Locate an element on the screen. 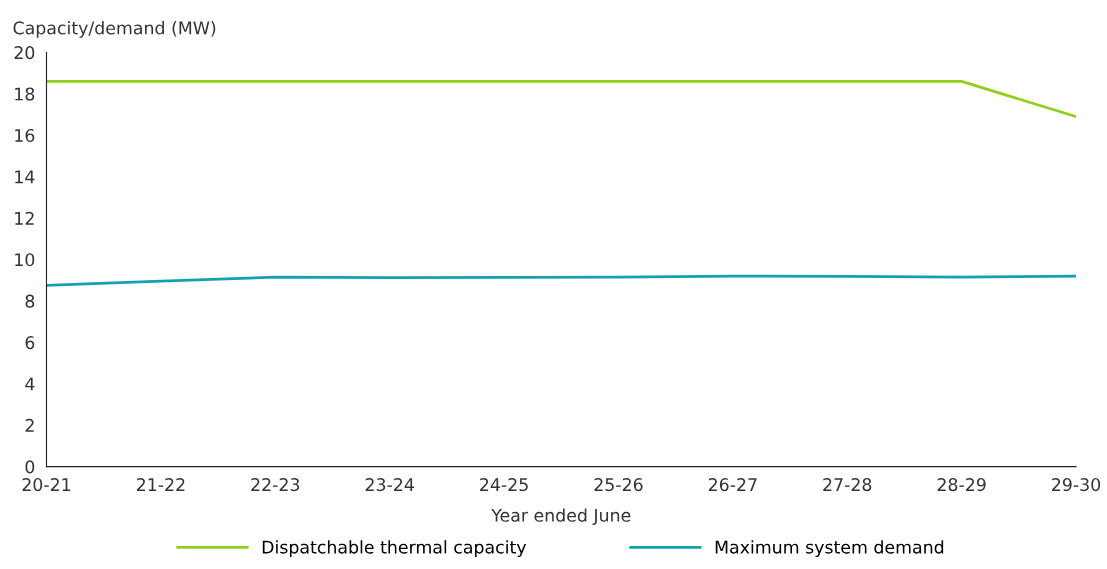 Image resolution: width=1107 pixels, height=569 pixels. x-tick-label: 23-24 is located at coordinates (389, 485).